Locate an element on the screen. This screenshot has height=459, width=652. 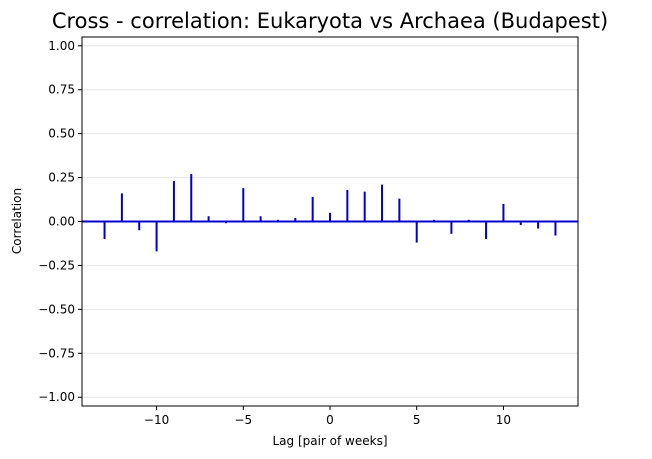
x-axis-ticks: −10 −5 0 5 10 is located at coordinates (327, 416).